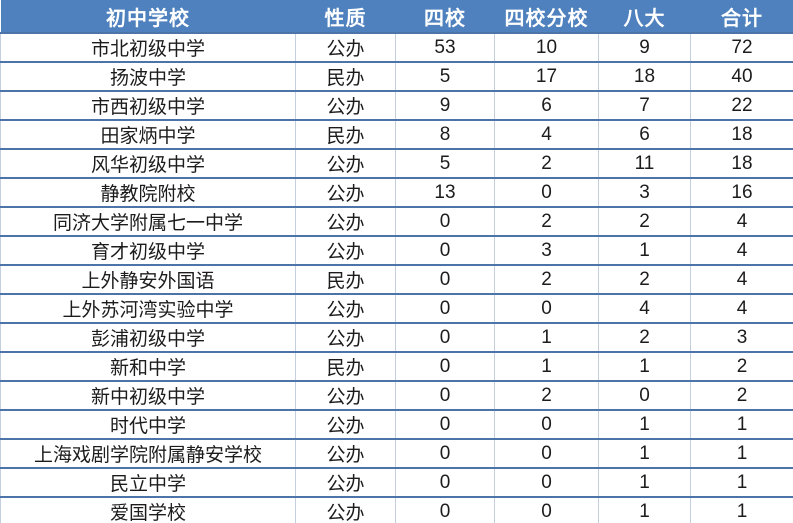  I want to click on table-header-row: 初中学校 性质 四校 四校分校 八大 合计, so click(396, 17).